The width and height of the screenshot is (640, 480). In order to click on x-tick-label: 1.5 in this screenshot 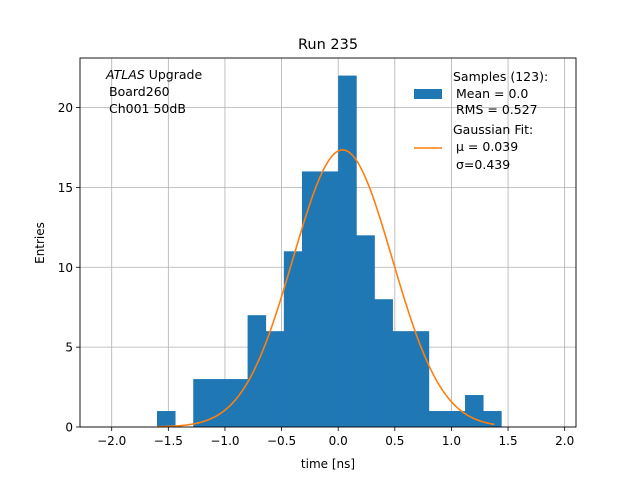, I will do `click(508, 441)`.